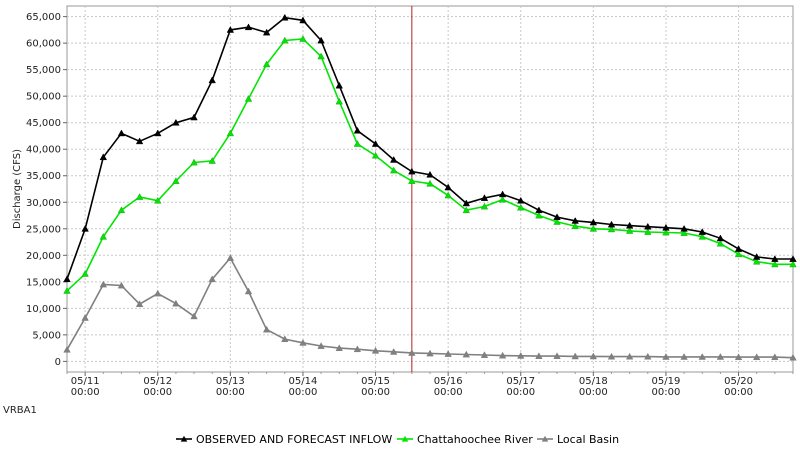  I want to click on x-tick-date: 05/16, so click(448, 381).